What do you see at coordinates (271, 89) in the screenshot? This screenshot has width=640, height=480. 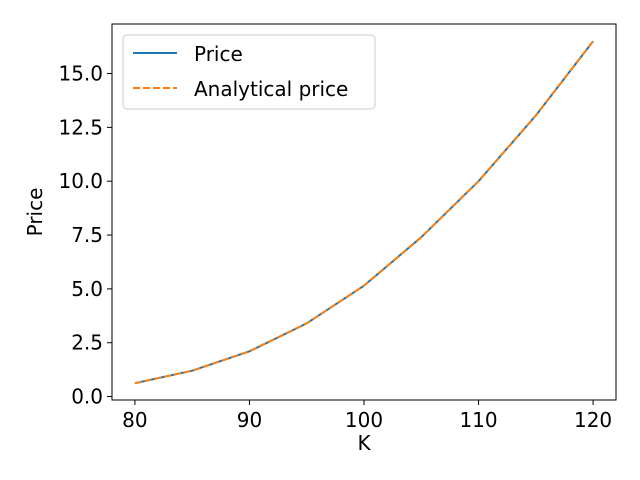 I see `legend-label-analytical-price: Analytical price` at bounding box center [271, 89].